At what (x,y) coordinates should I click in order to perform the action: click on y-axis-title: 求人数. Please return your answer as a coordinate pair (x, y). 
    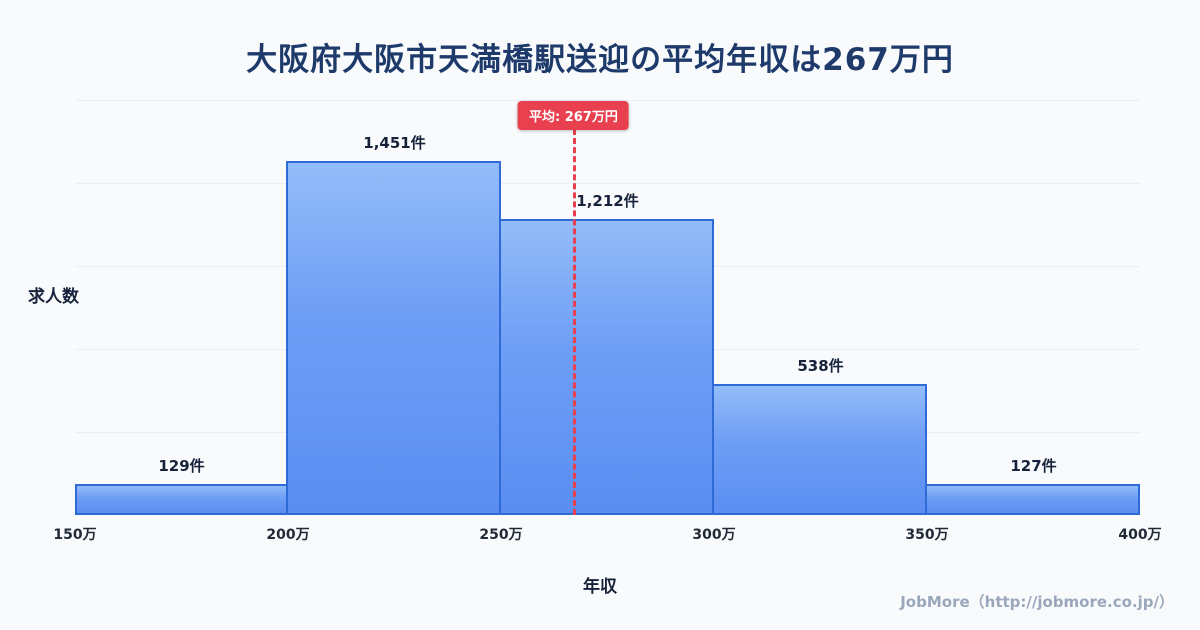
    Looking at the image, I should click on (53, 297).